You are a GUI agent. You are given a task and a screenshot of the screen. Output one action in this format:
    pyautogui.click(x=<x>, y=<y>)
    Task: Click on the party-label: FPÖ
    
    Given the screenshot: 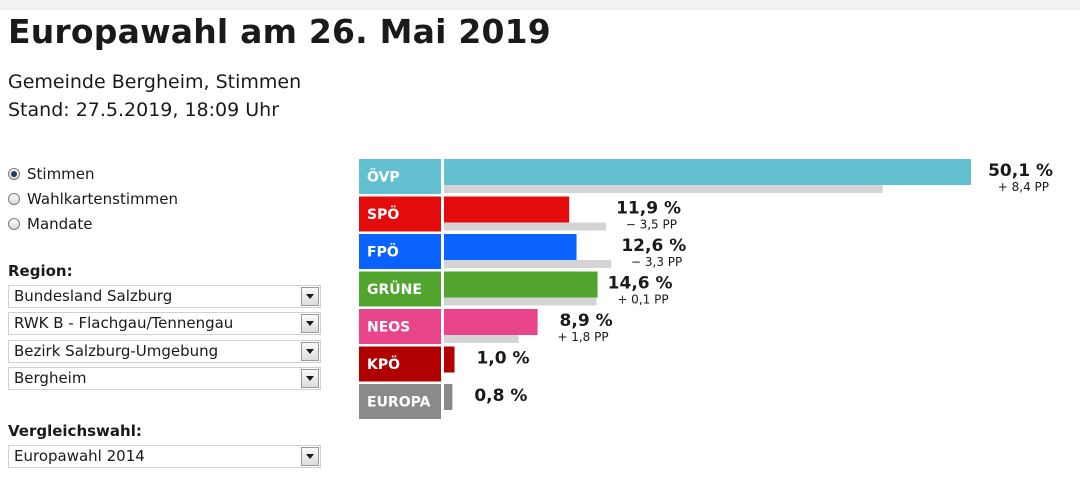 What is the action you would take?
    pyautogui.click(x=383, y=252)
    